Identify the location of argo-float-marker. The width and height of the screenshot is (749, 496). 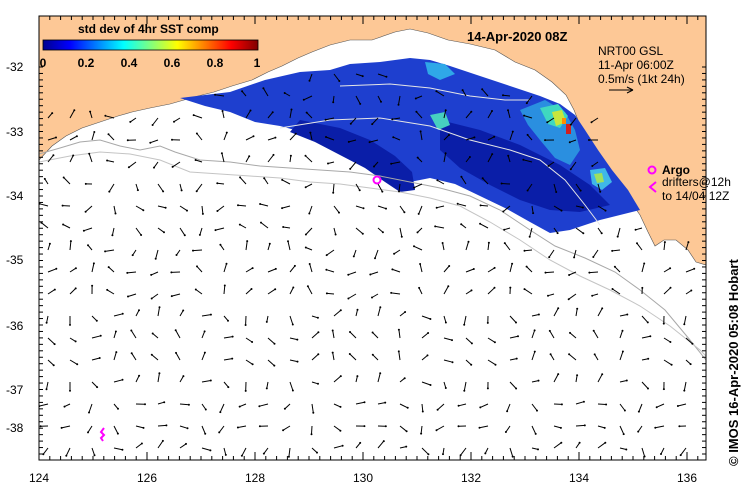
(377, 180).